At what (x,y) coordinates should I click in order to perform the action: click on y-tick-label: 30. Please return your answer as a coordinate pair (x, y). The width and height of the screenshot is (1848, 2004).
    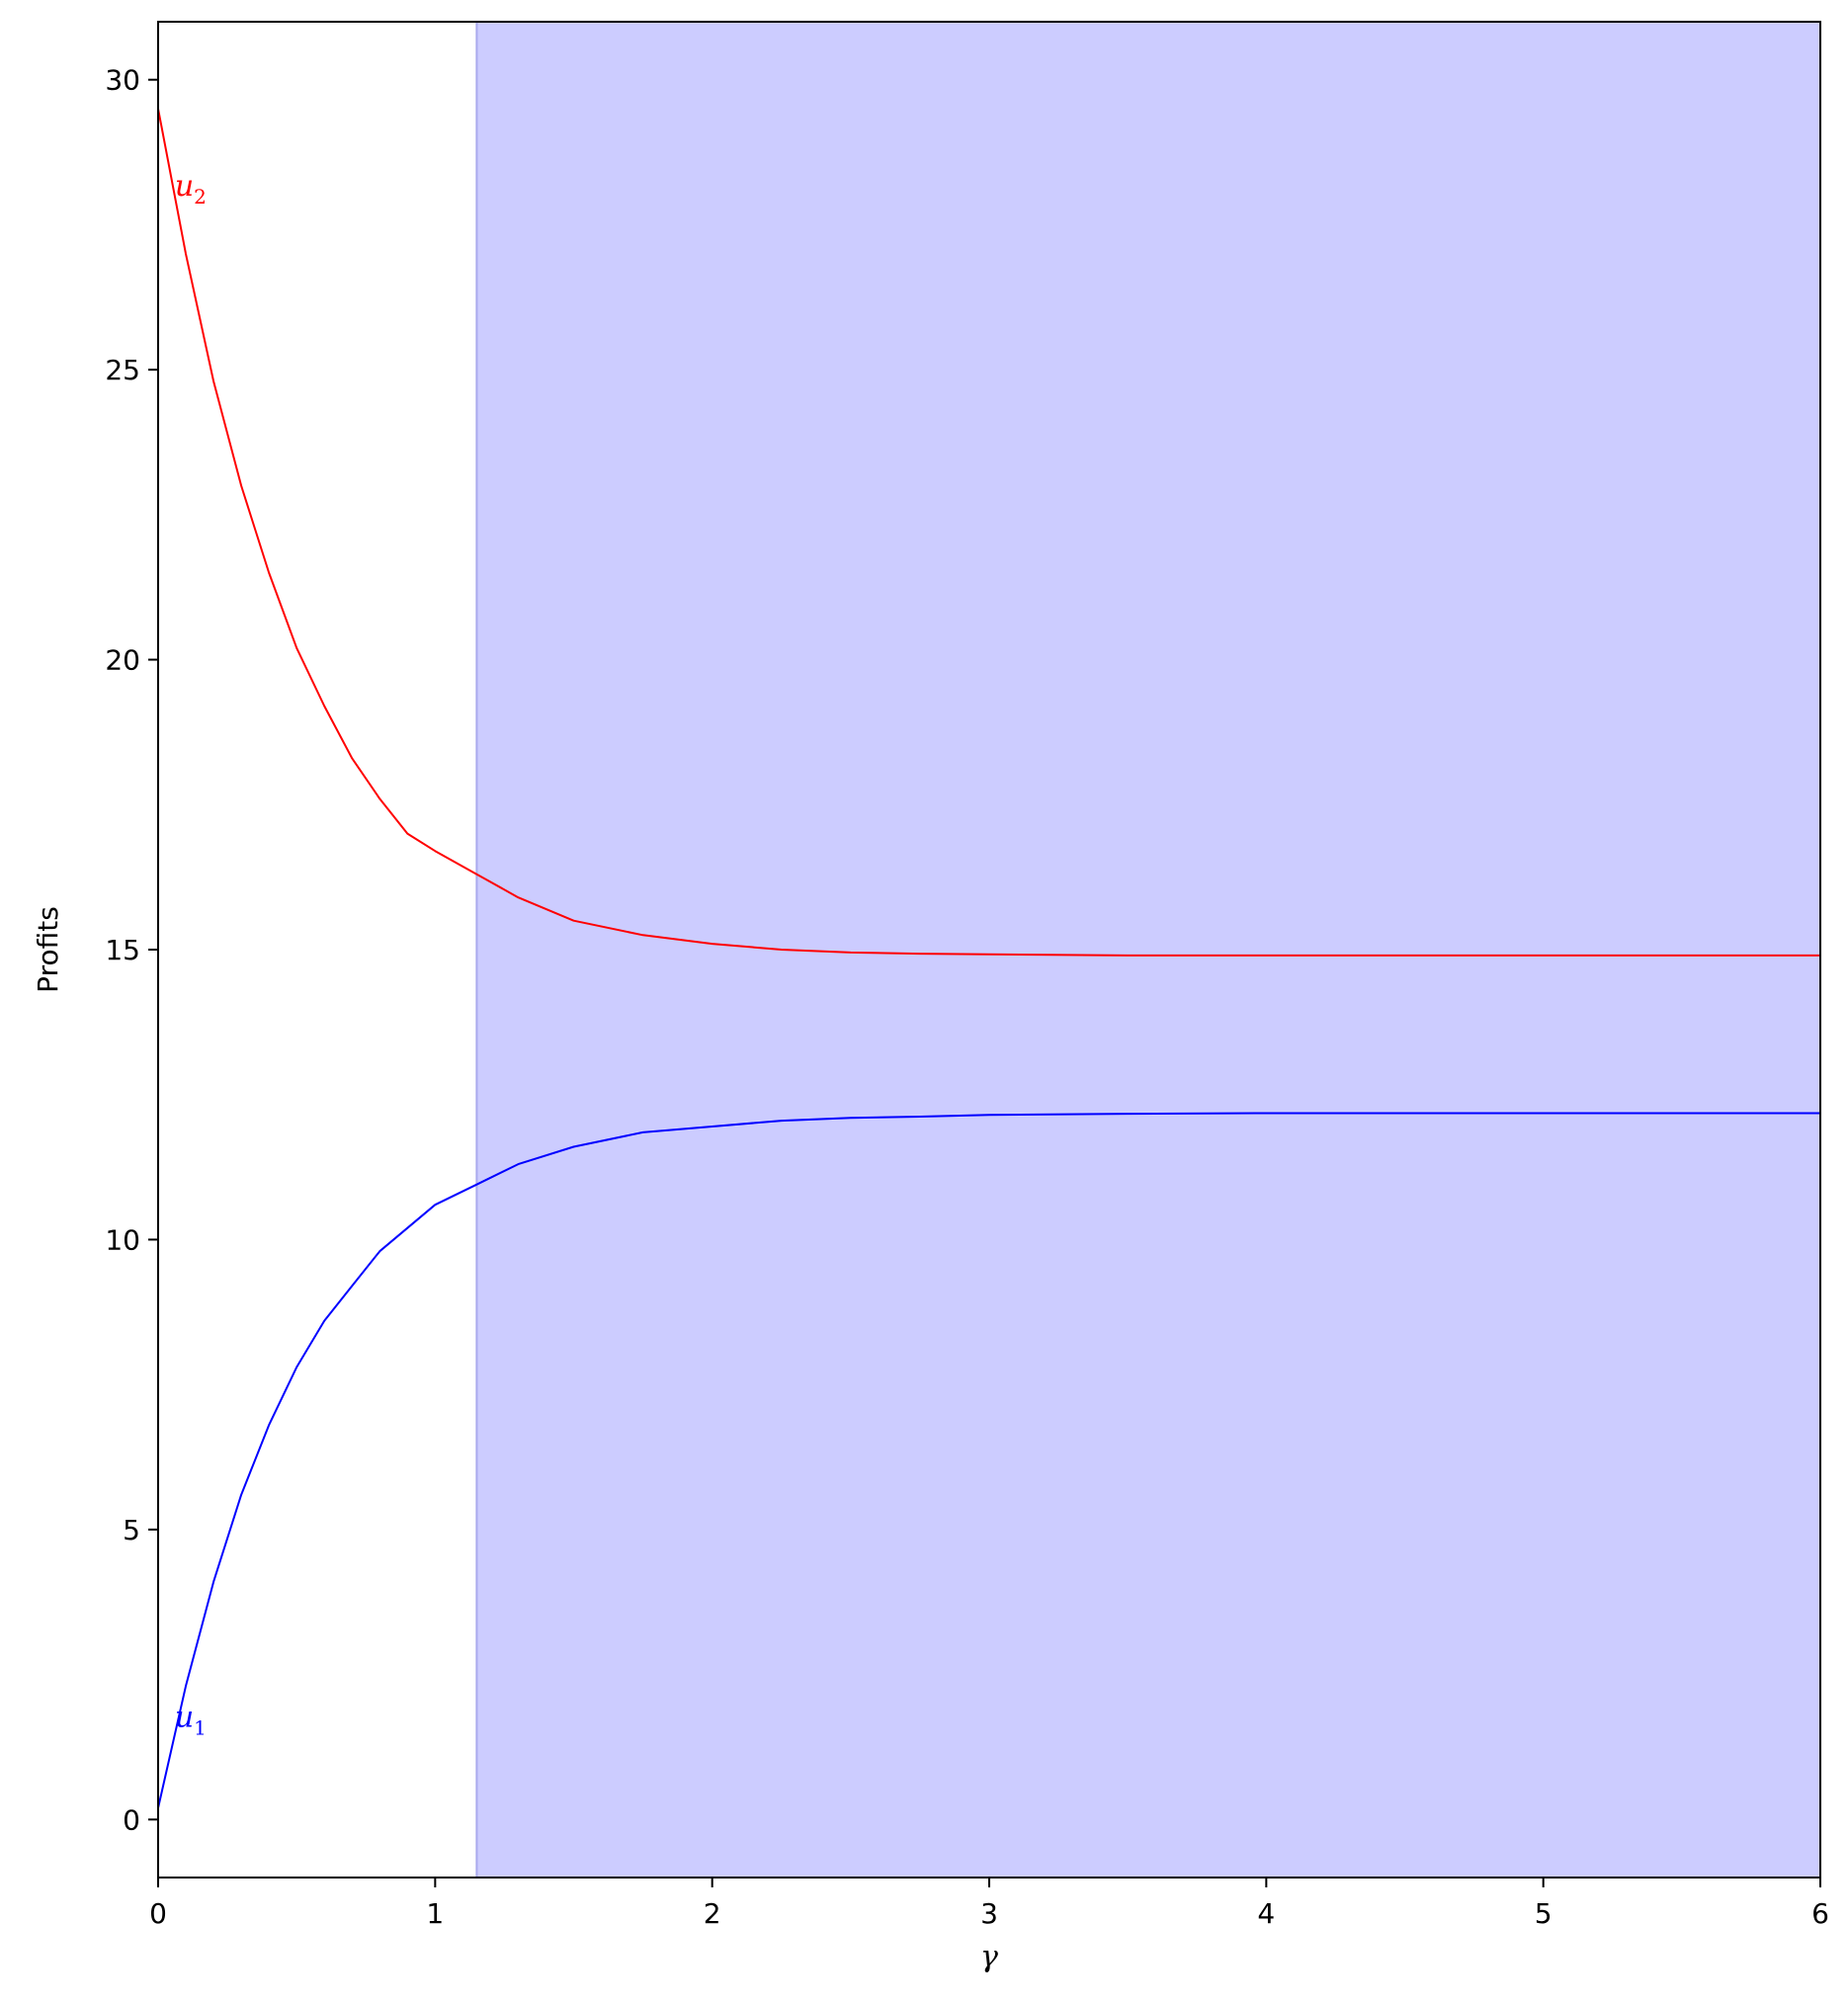
    Looking at the image, I should click on (122, 81).